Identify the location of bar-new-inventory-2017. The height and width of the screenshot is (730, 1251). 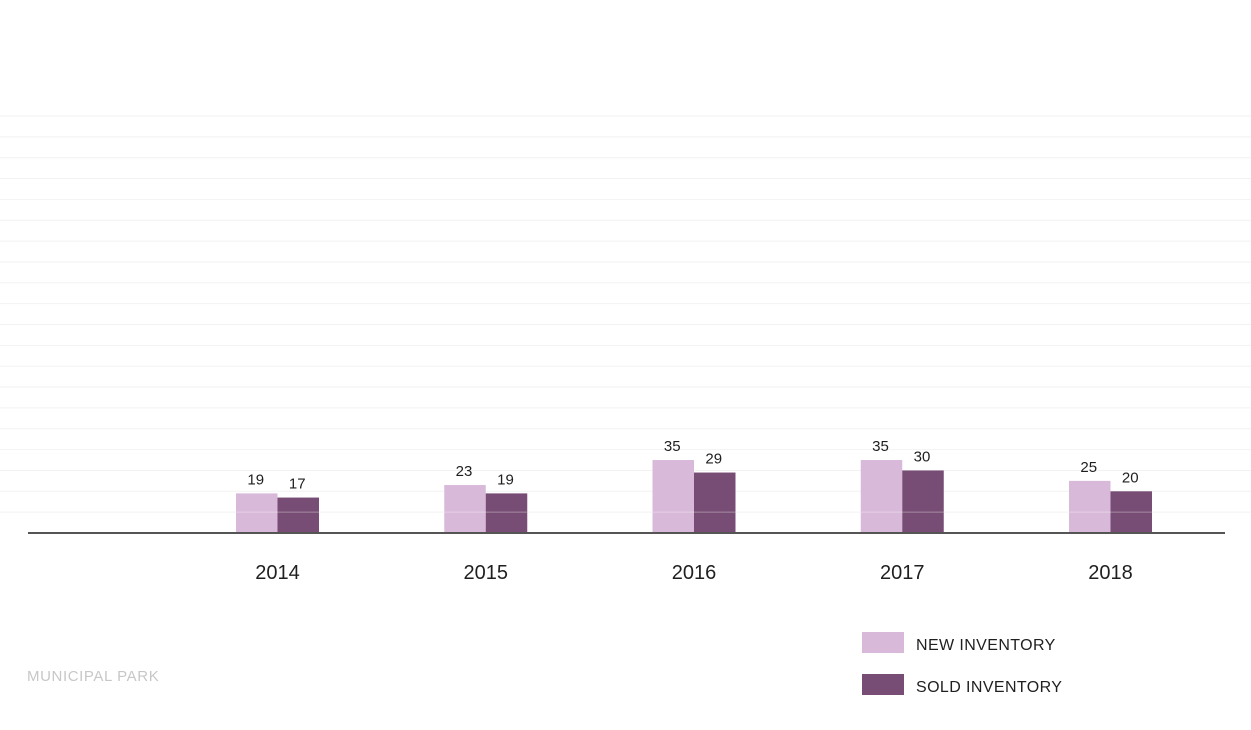
(881, 496).